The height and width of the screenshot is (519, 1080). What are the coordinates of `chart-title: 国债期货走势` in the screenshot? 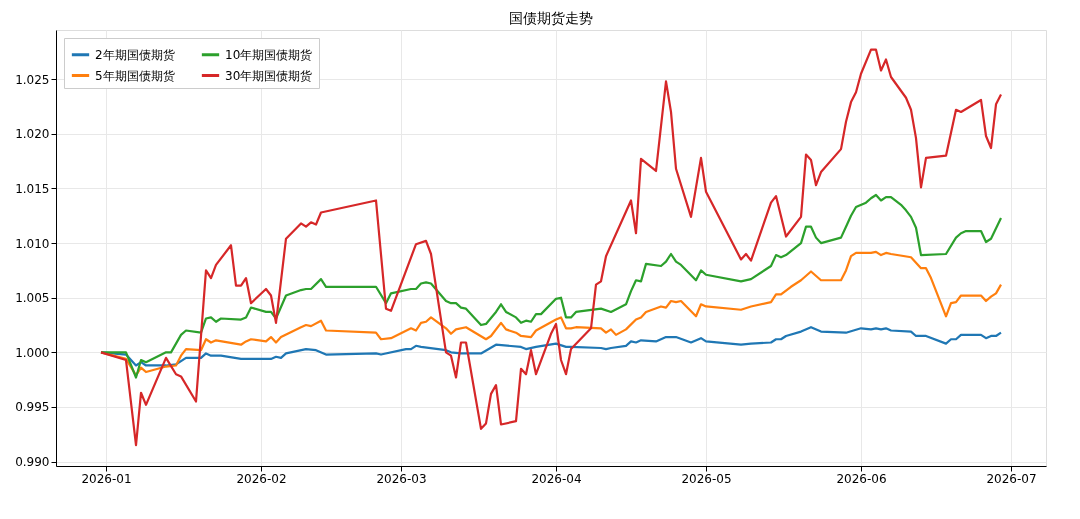 It's located at (551, 18).